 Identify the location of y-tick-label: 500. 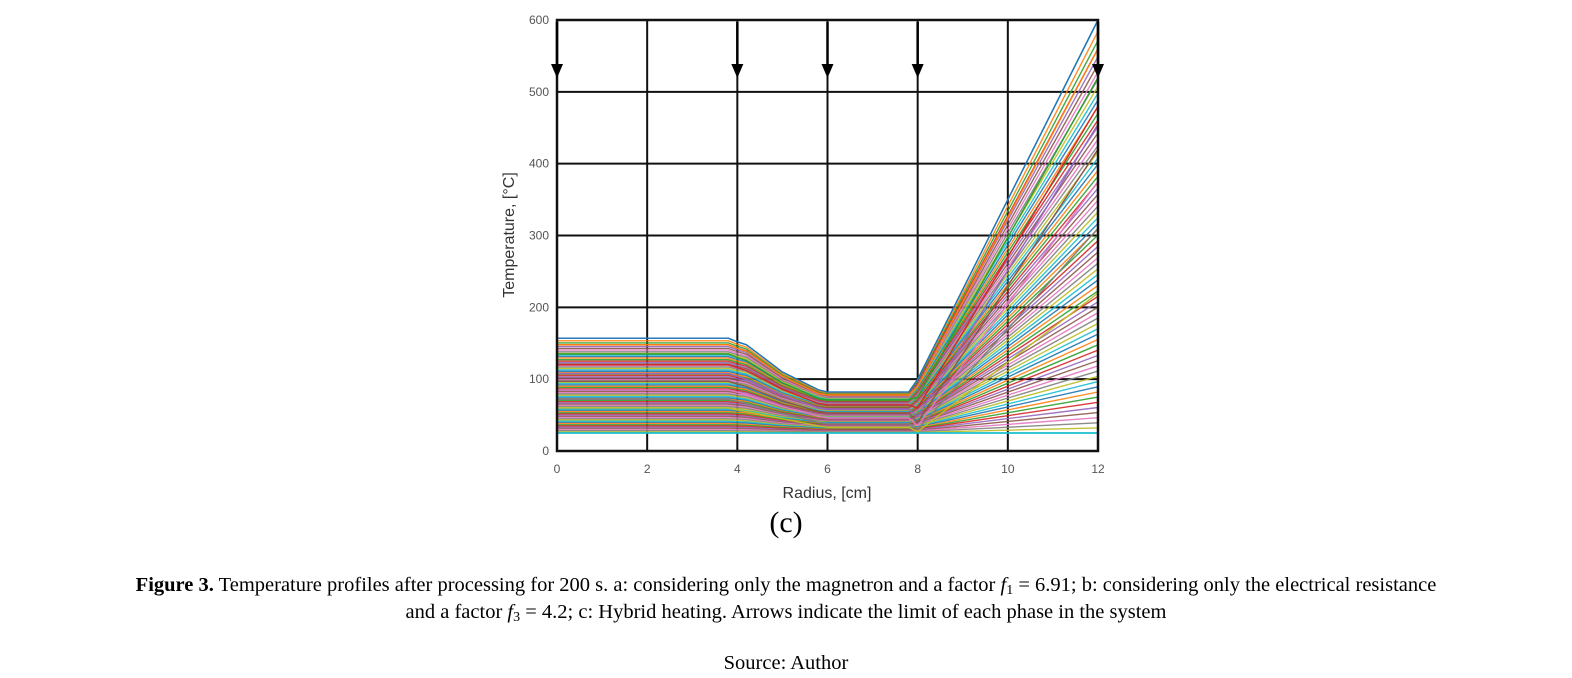
(539, 92).